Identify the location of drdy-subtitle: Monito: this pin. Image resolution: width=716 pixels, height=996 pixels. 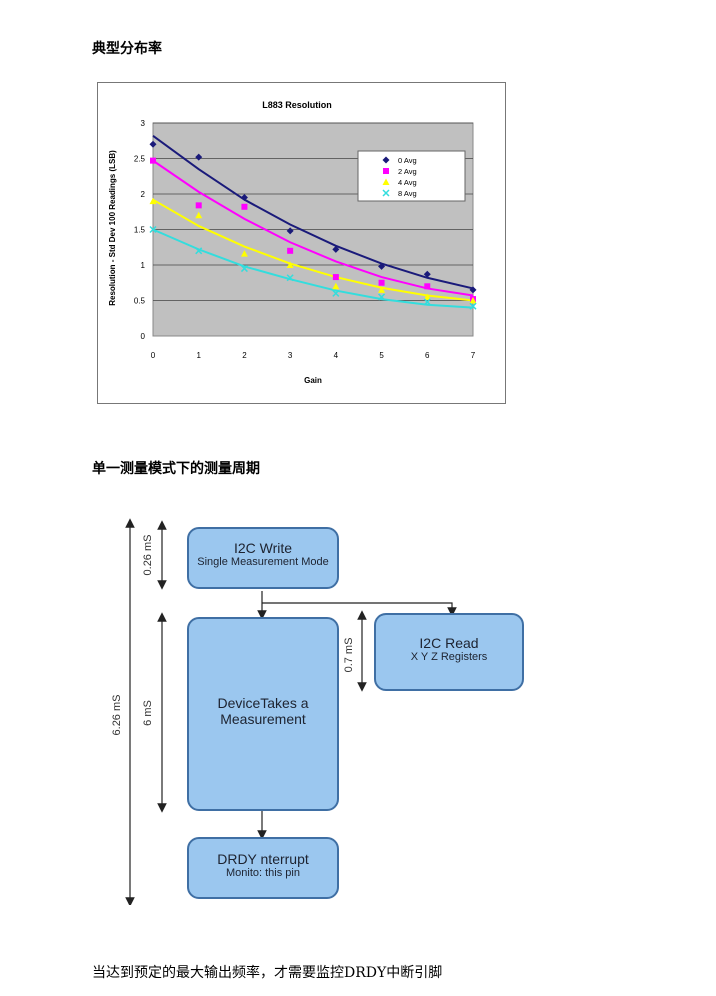
(263, 873).